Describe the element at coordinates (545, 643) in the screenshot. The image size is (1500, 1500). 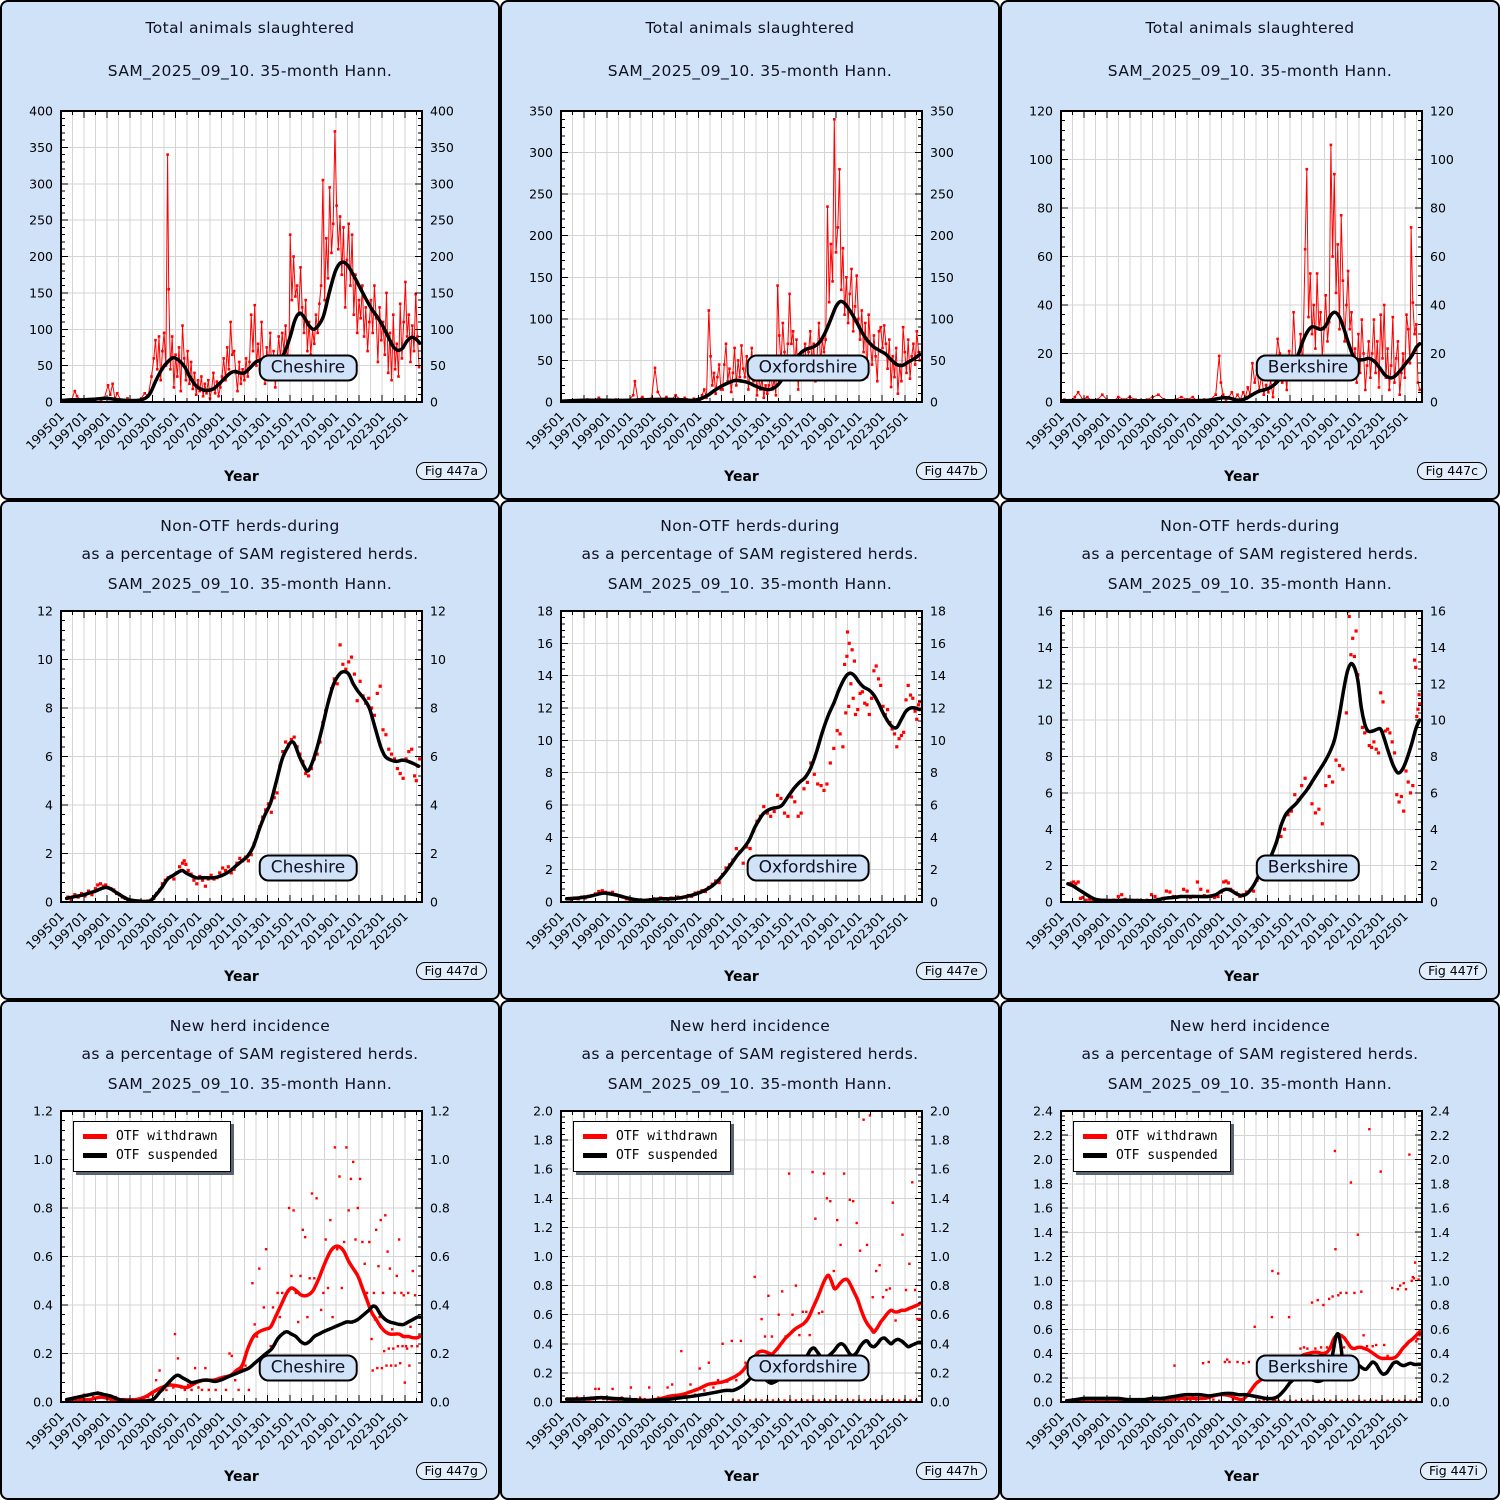
I see `y-tick-label: 16` at that location.